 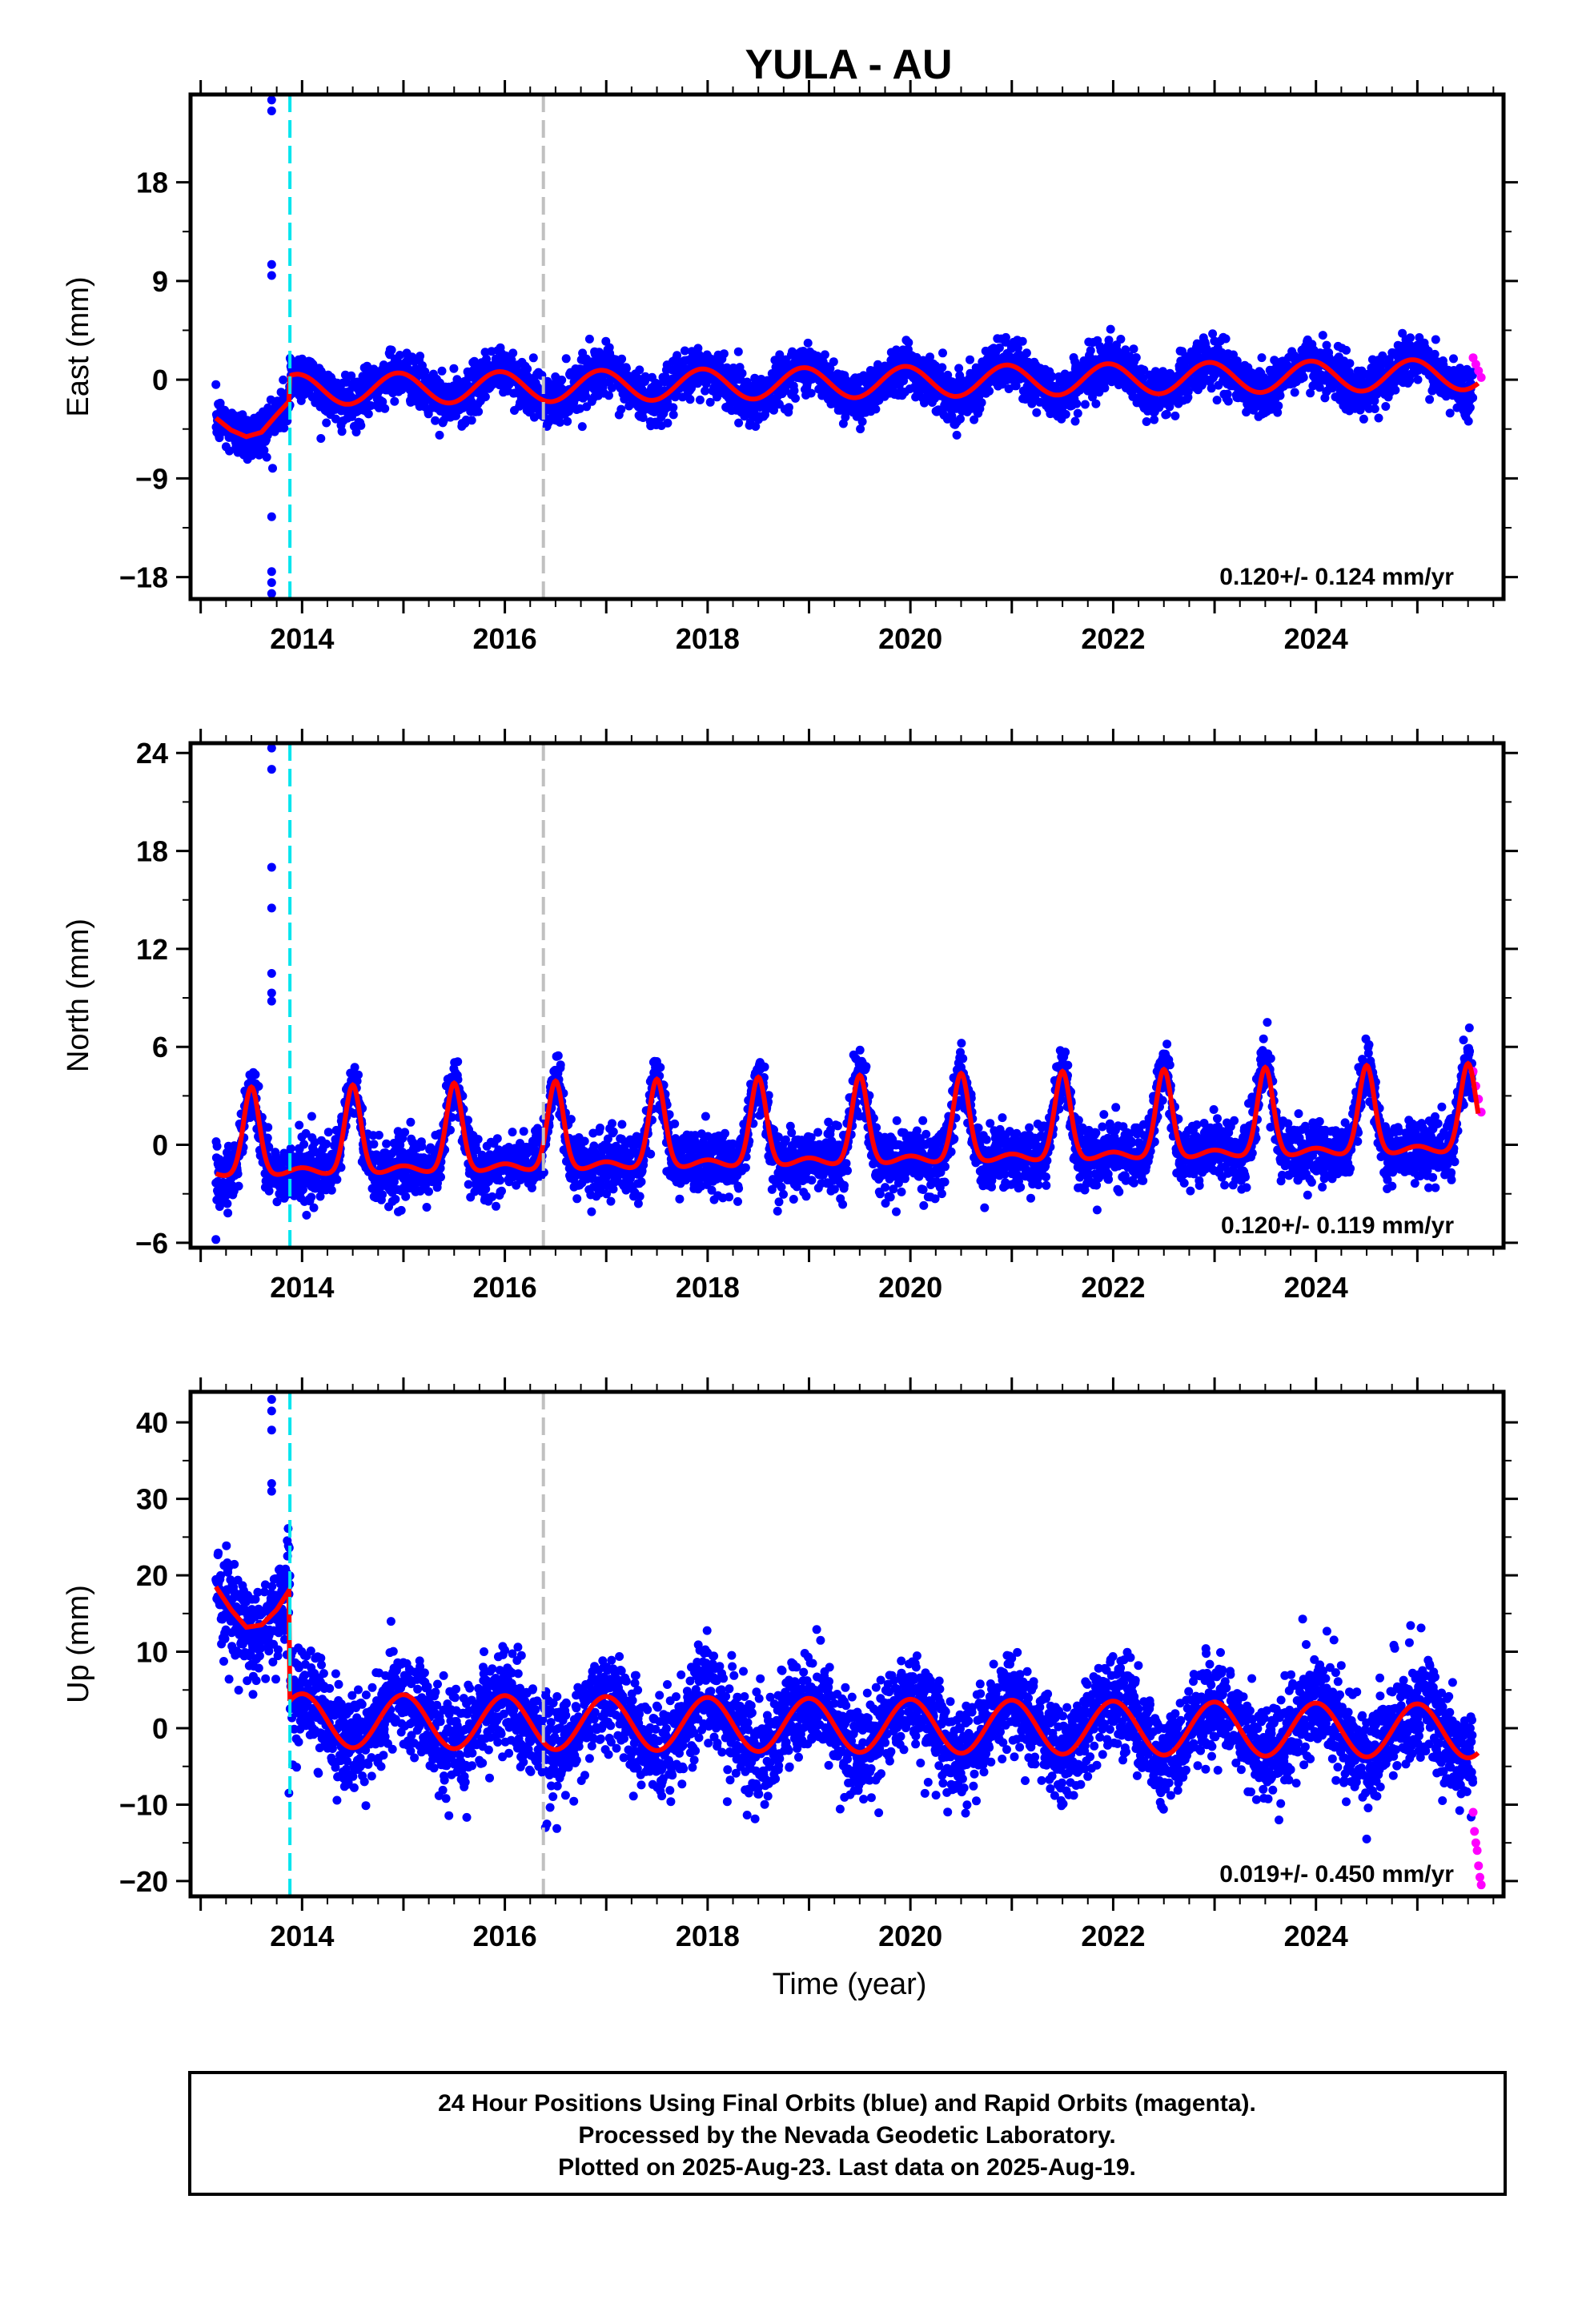 I want to click on y-tick-label: 18, so click(x=152, y=183).